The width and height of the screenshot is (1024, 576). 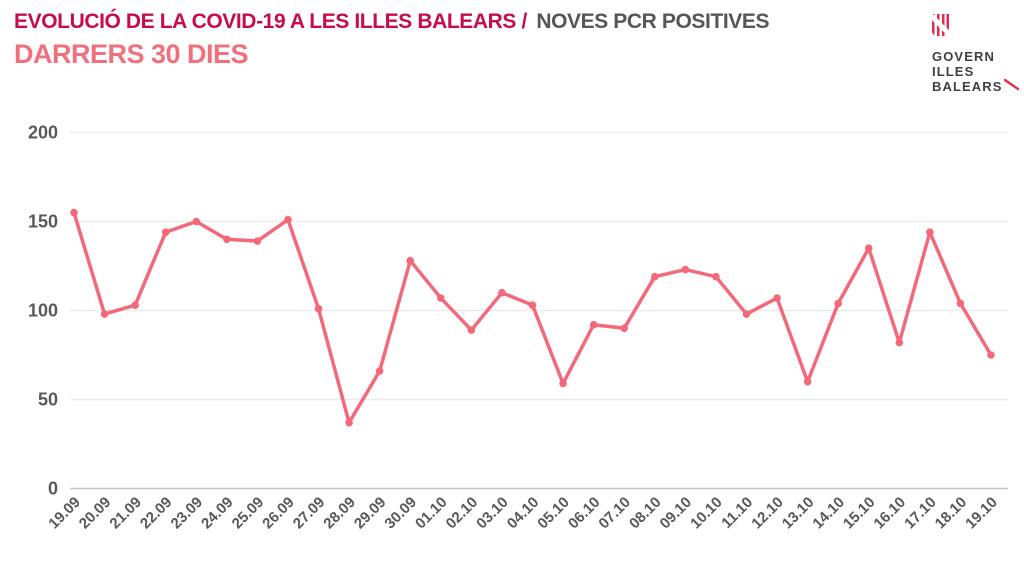 What do you see at coordinates (953, 71) in the screenshot?
I see `logo-line-illes: ILLES` at bounding box center [953, 71].